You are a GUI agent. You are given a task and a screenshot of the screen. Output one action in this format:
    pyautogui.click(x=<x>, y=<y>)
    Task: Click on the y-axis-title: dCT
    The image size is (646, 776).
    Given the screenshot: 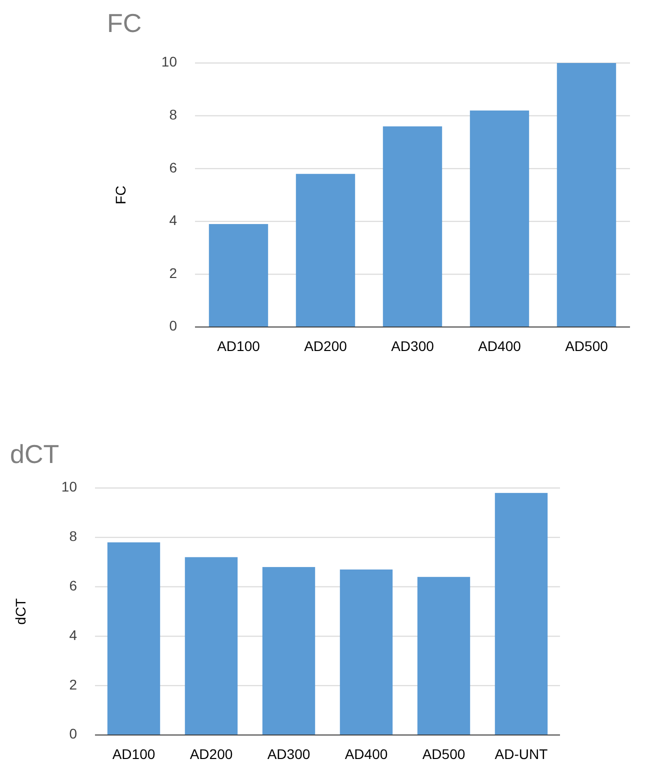 What is the action you would take?
    pyautogui.click(x=20, y=611)
    